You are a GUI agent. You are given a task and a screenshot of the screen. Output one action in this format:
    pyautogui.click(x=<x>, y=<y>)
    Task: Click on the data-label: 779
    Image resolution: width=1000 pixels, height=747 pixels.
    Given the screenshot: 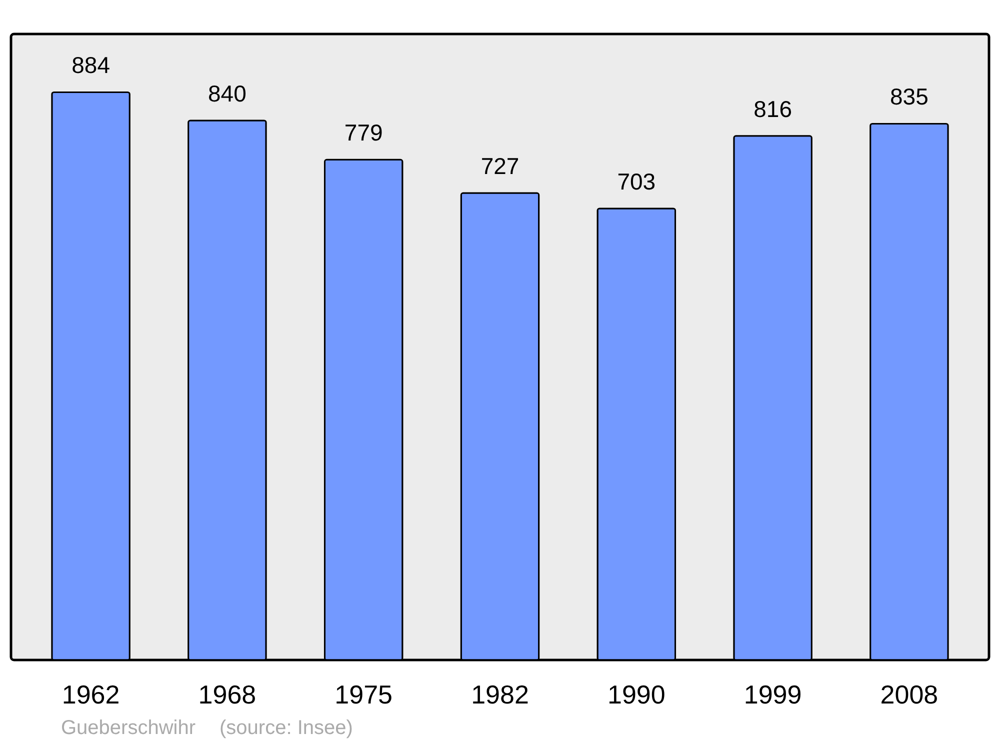 What is the action you would take?
    pyautogui.click(x=363, y=133)
    